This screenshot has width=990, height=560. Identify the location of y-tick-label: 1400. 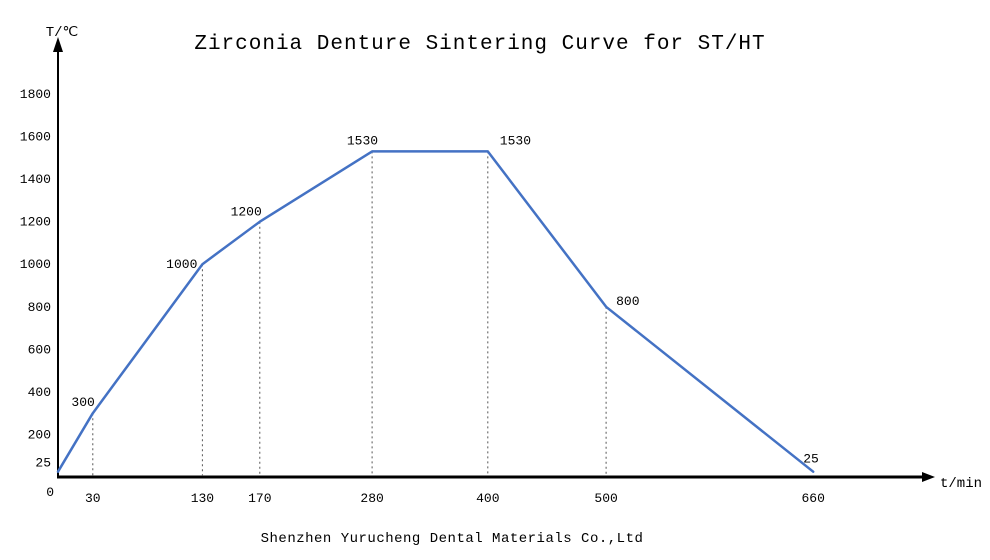
(35, 179).